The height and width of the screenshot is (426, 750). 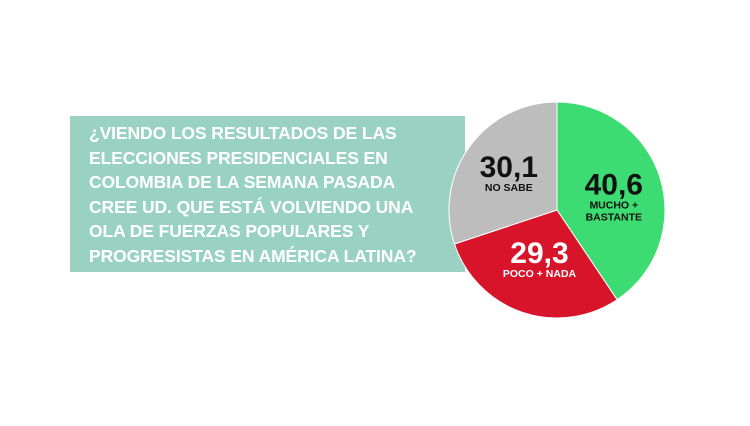 I want to click on question-line: COLOMBIA DE LA SEMANA PASADA, so click(x=242, y=182).